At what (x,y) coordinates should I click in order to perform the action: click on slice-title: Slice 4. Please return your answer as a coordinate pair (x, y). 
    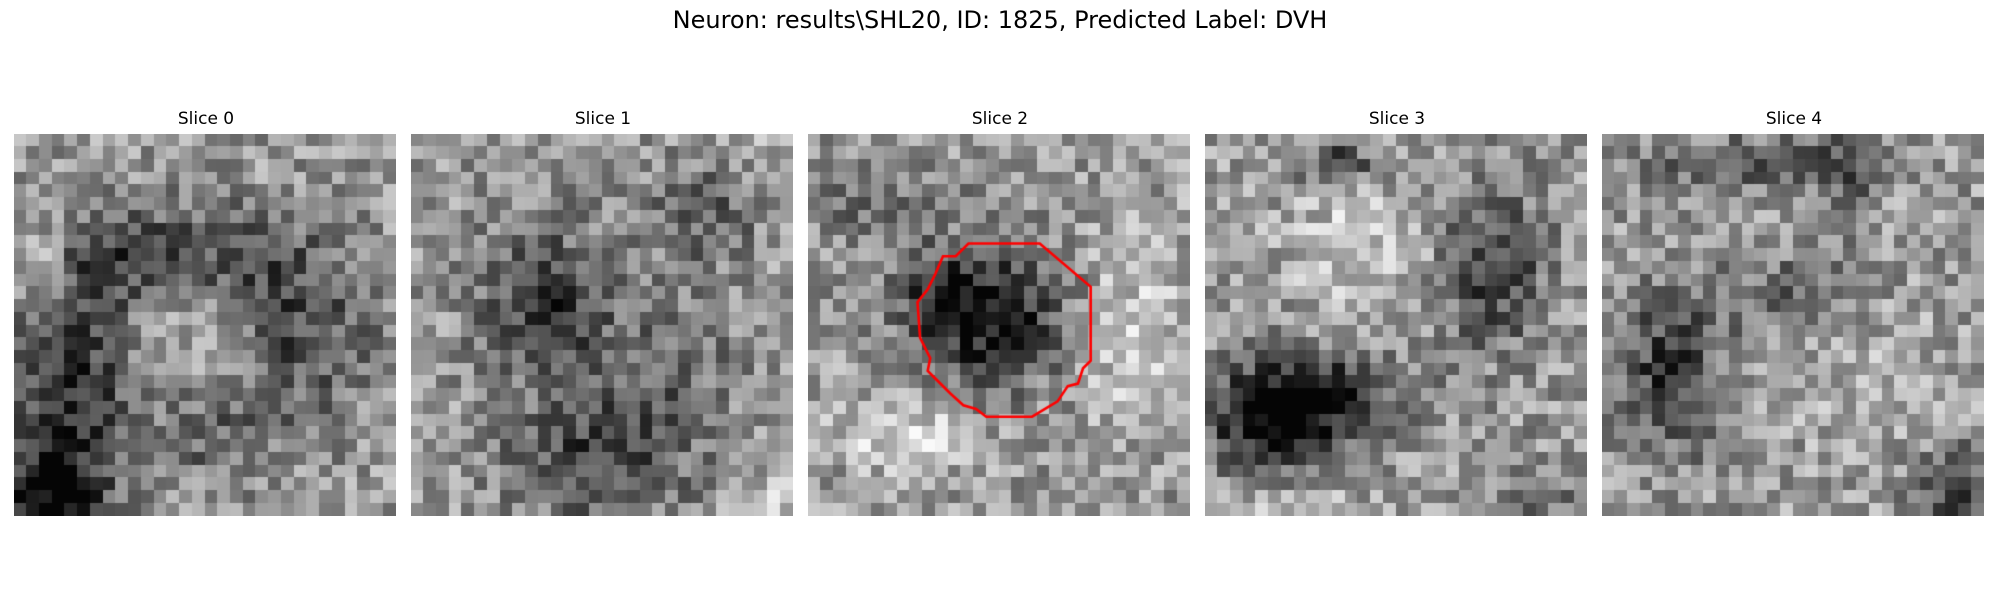
    Looking at the image, I should click on (1794, 119).